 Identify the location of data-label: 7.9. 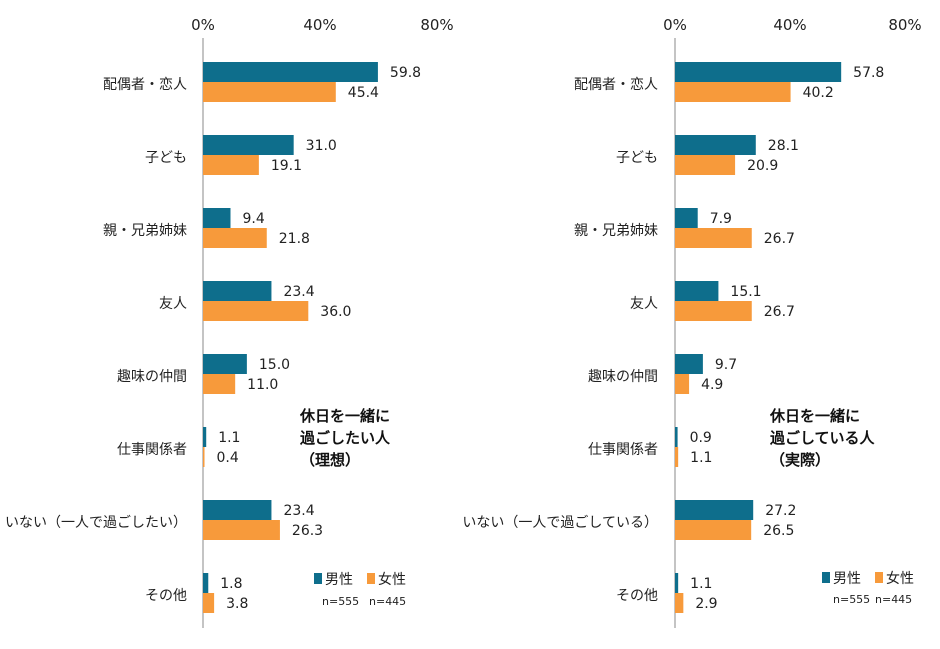
(721, 219).